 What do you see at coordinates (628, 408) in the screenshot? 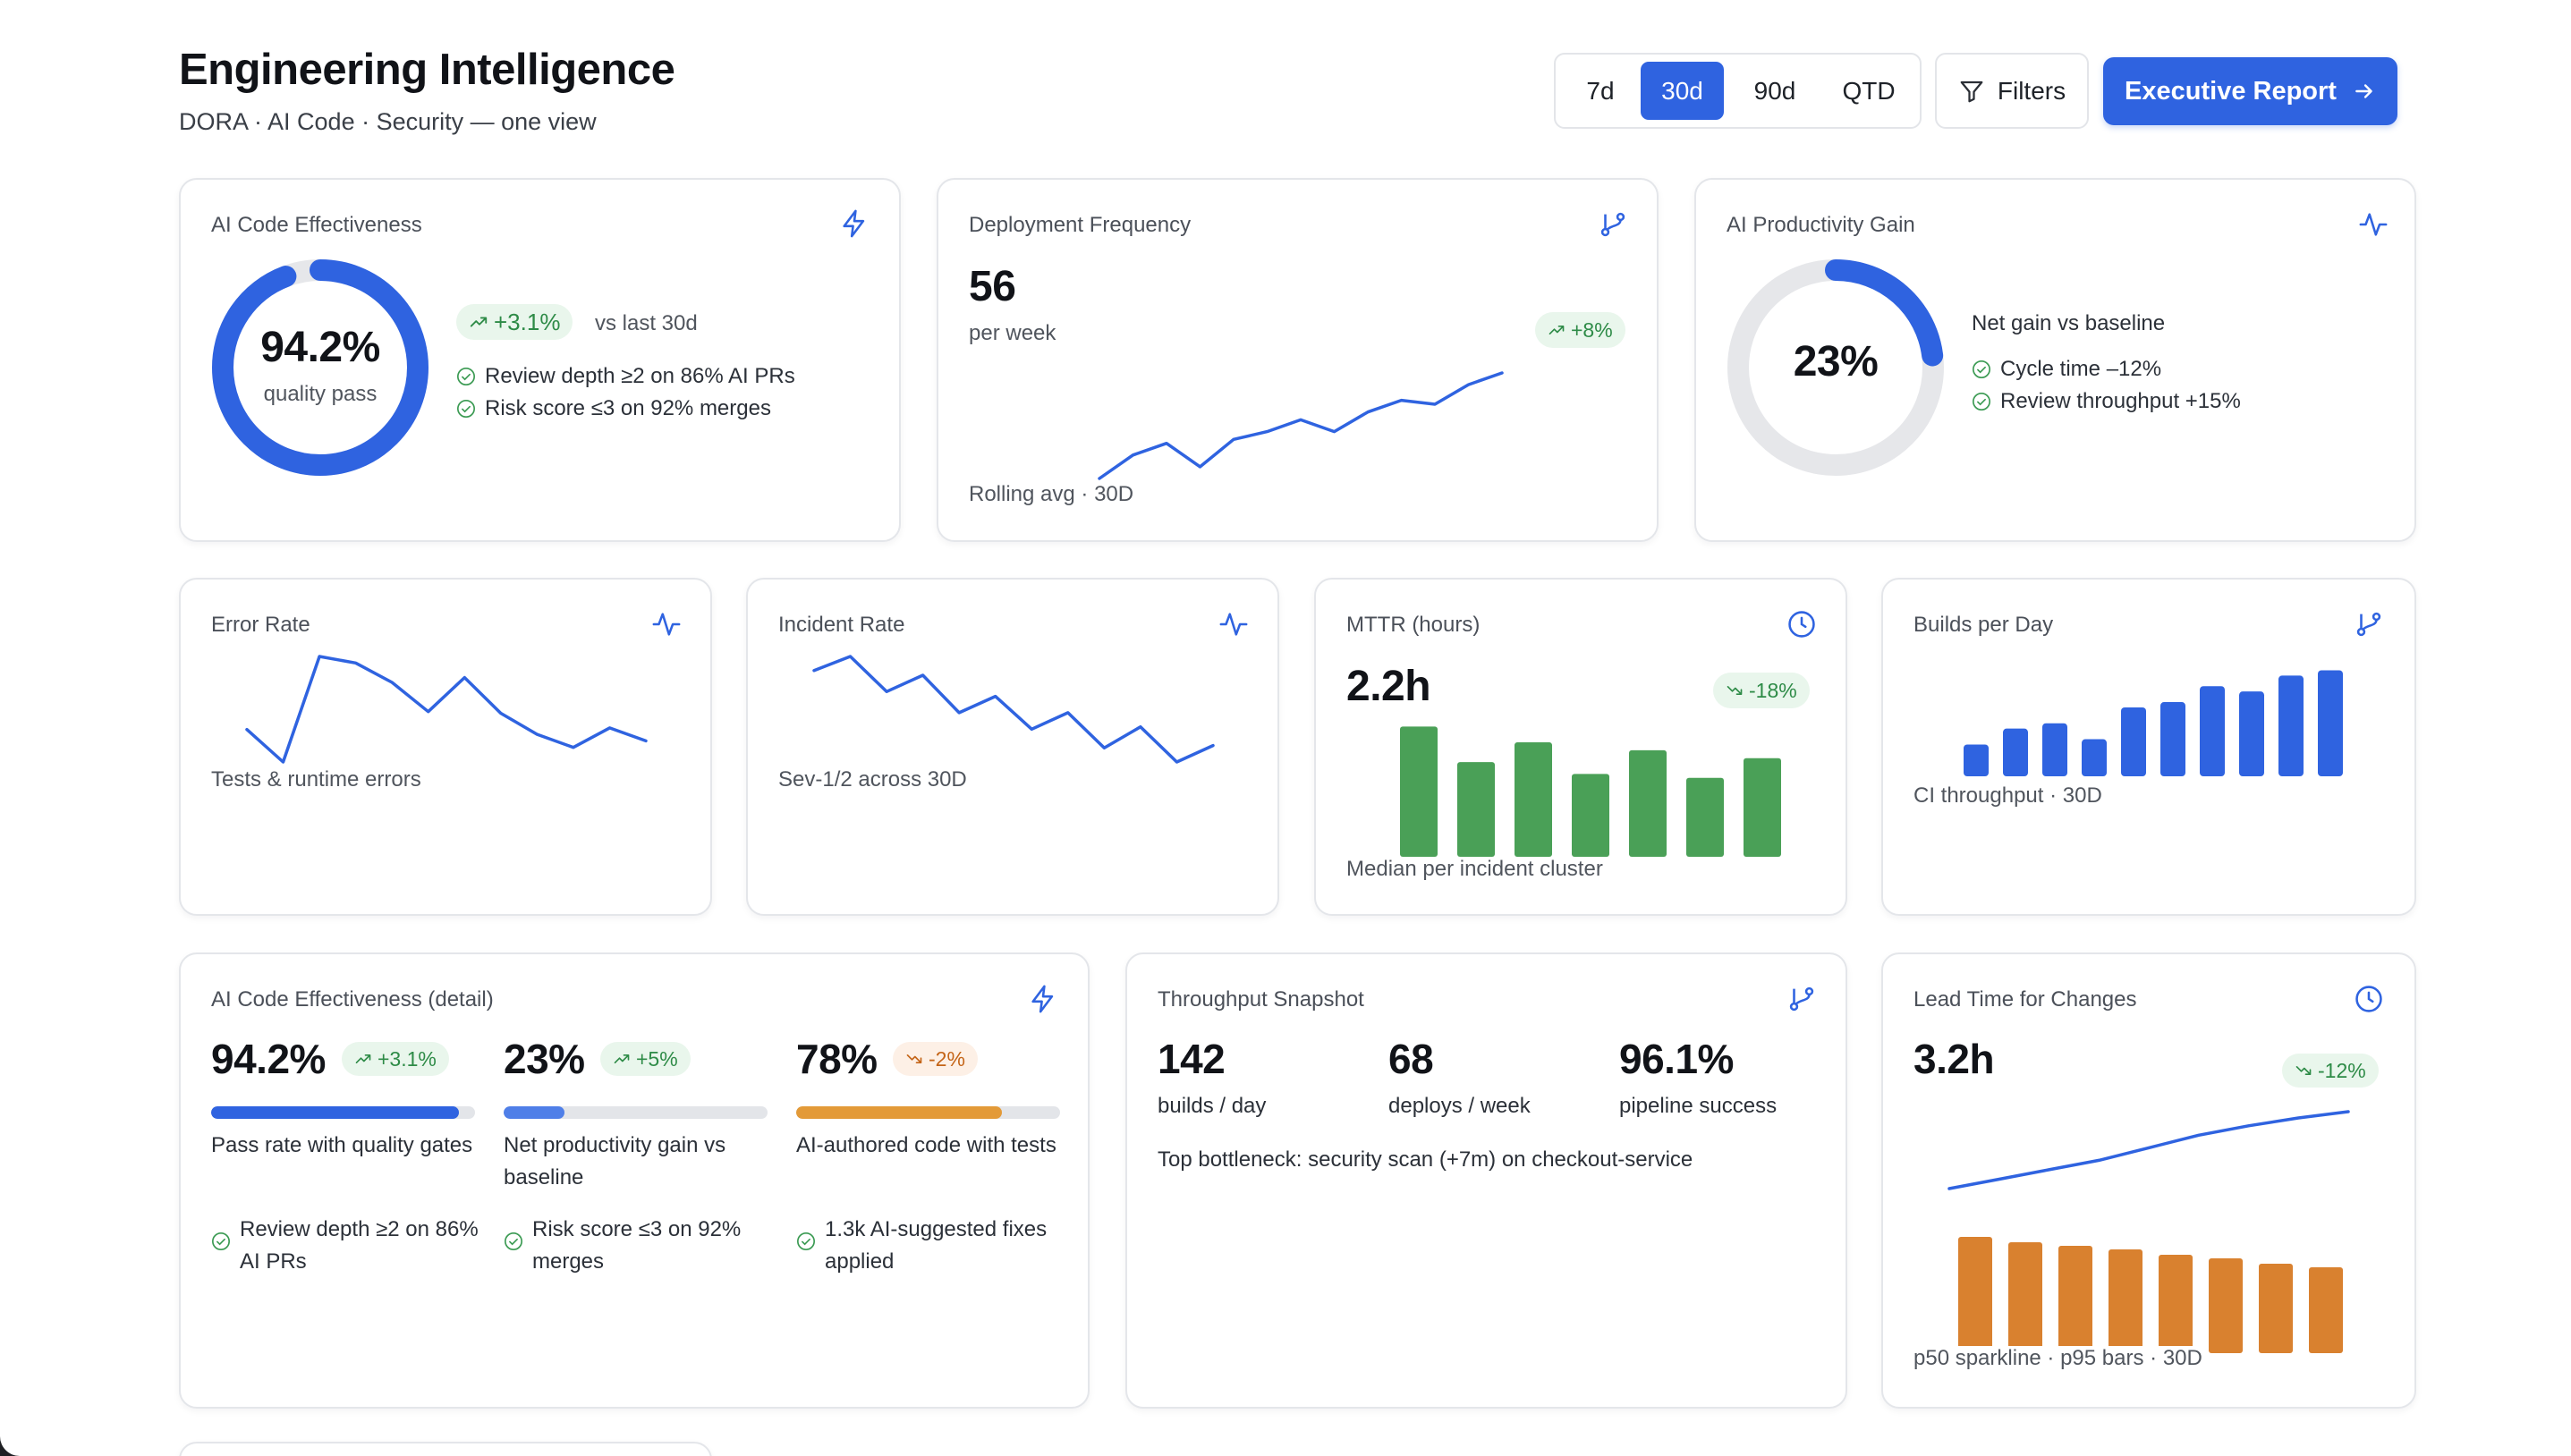
I see `check-text: Risk score ≤3 on 92% merges` at bounding box center [628, 408].